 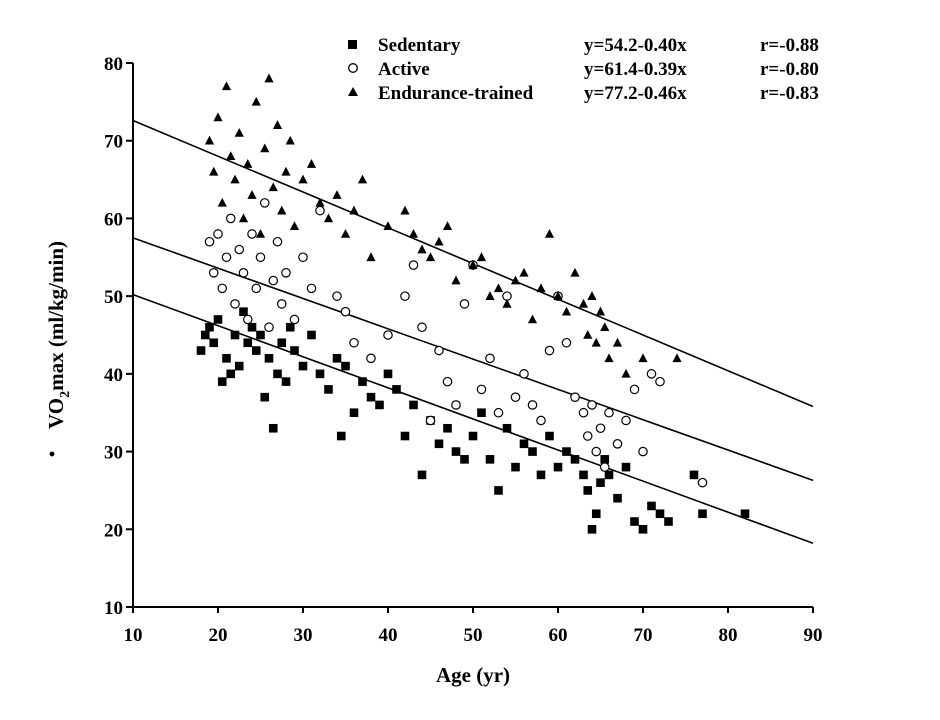 What do you see at coordinates (52, 454) in the screenshot?
I see `y-axis-title-dot` at bounding box center [52, 454].